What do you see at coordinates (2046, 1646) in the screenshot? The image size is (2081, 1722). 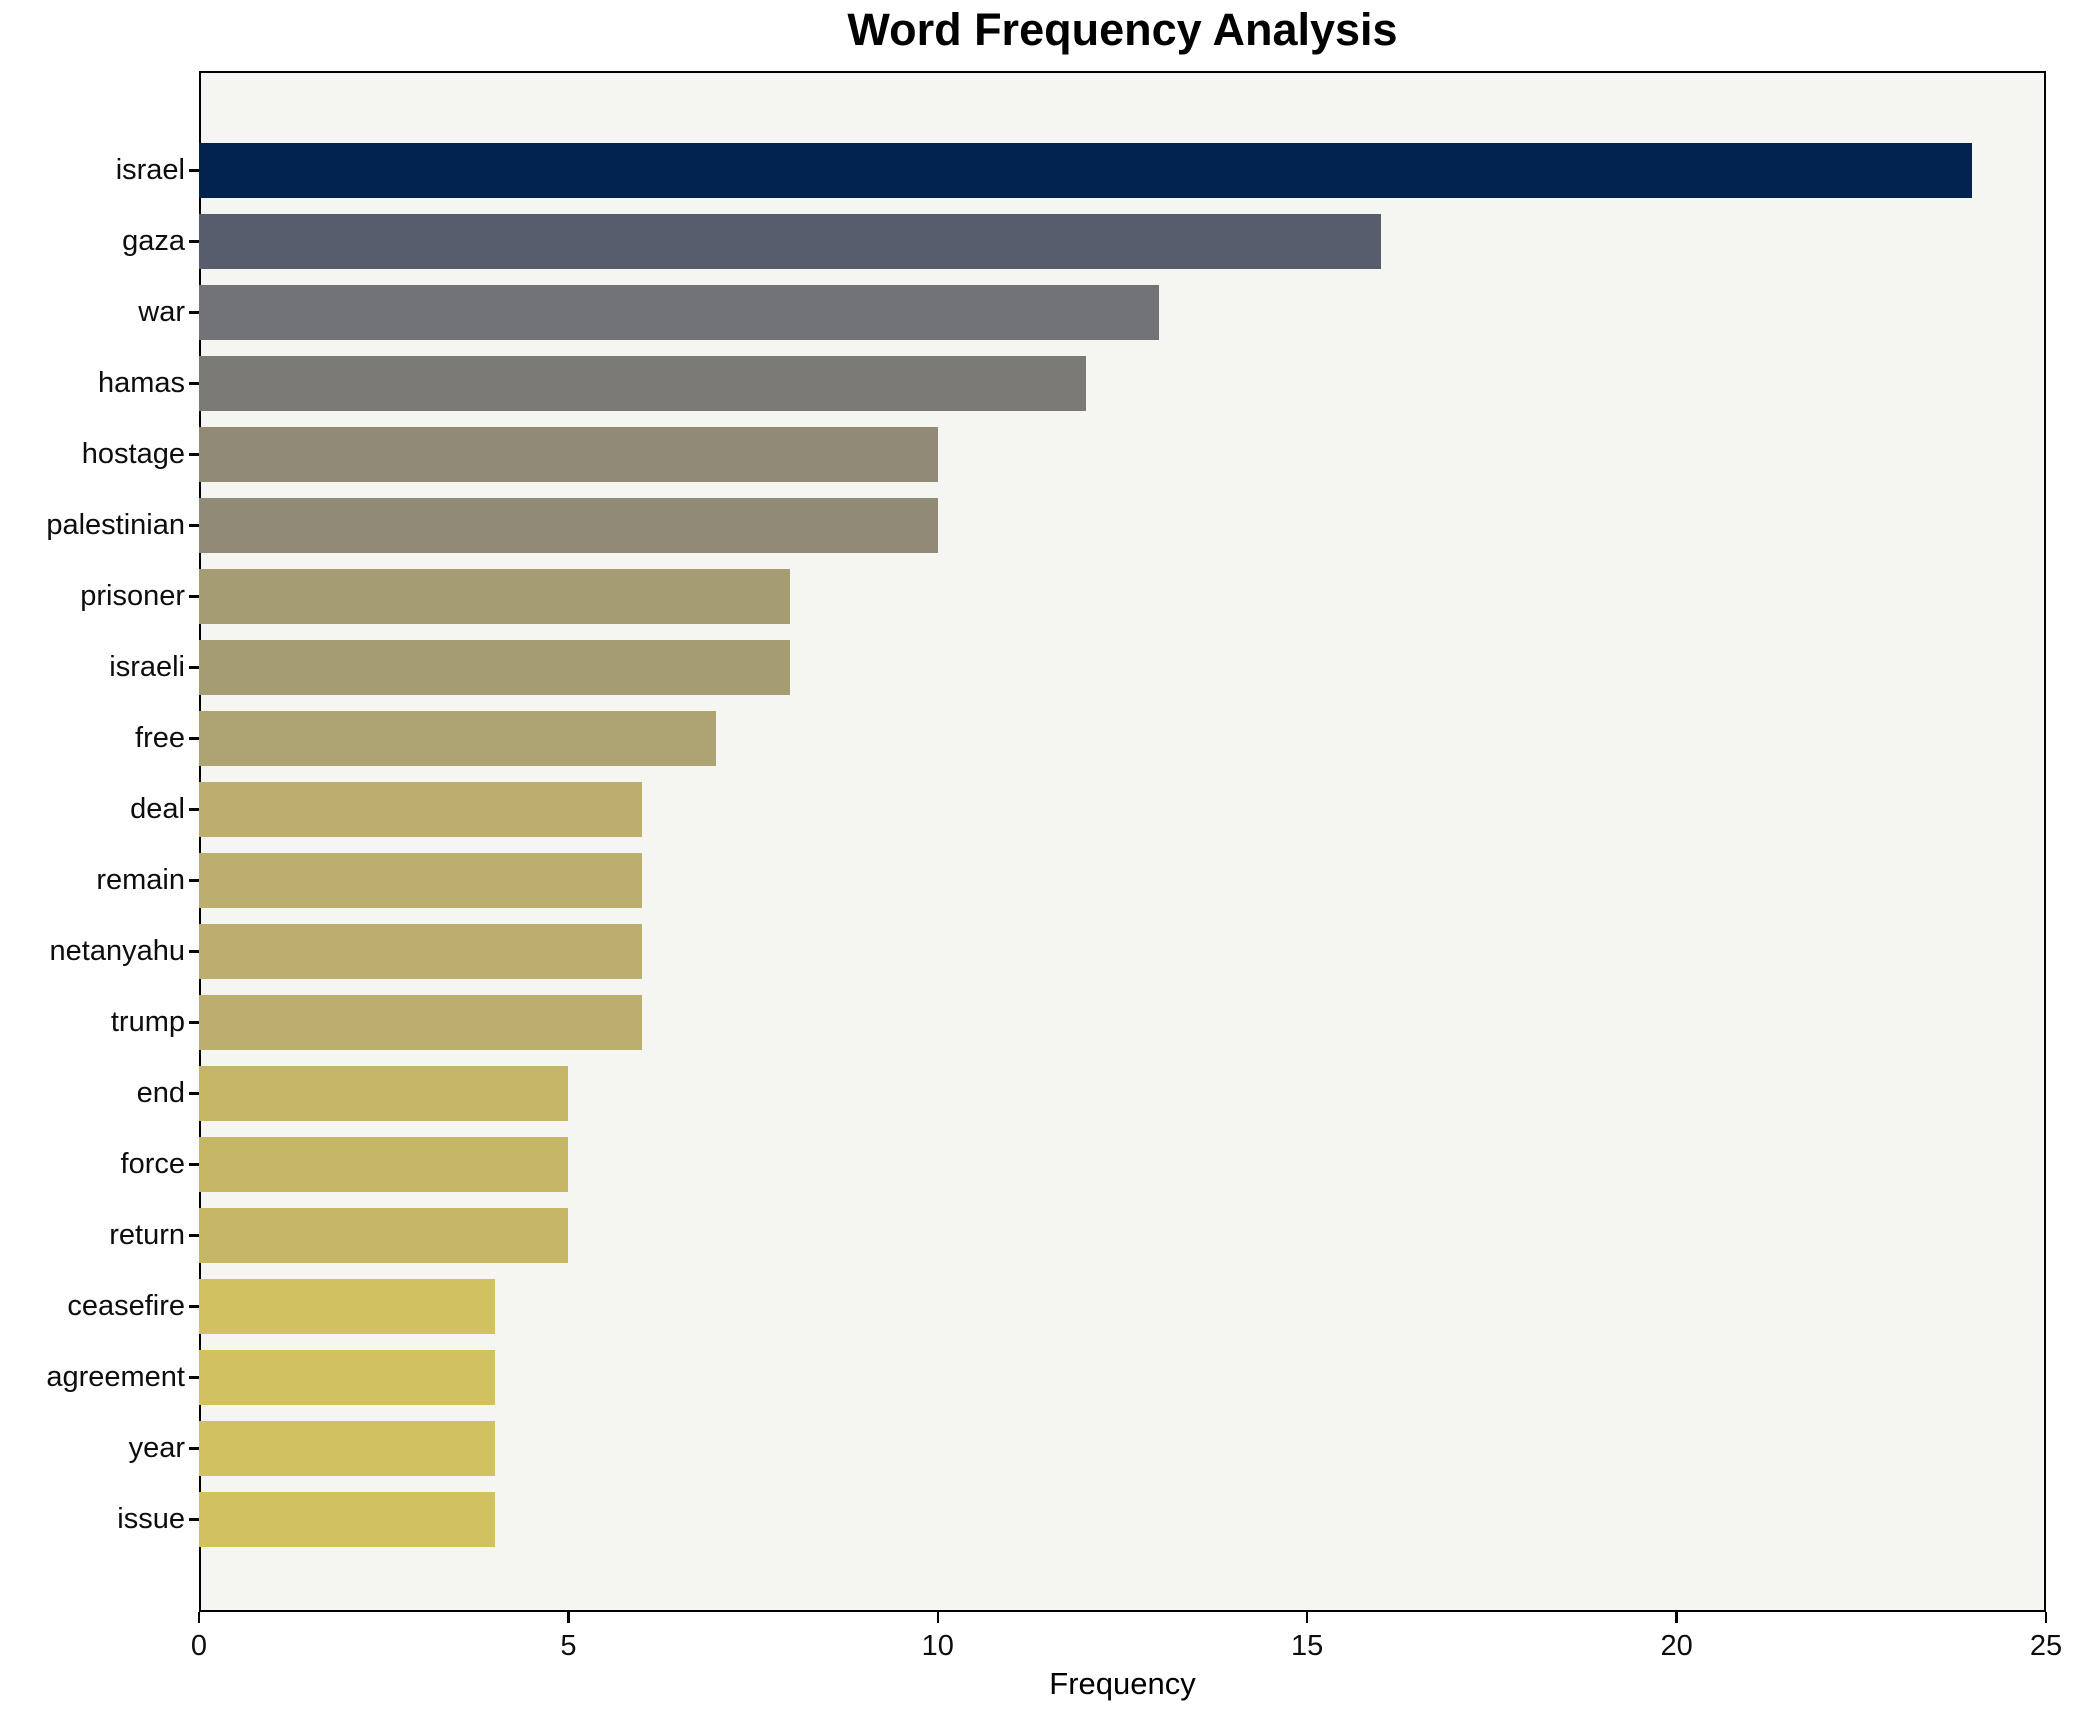 I see `x-tick-label: 25` at bounding box center [2046, 1646].